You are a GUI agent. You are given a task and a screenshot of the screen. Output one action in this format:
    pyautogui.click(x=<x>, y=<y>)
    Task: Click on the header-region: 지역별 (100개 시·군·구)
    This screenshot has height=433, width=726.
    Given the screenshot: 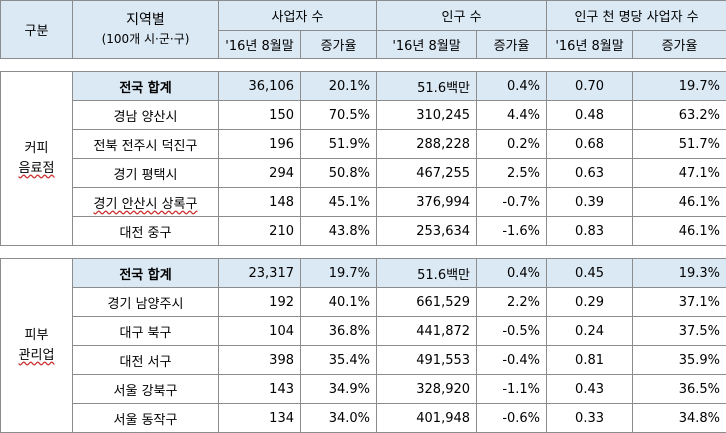 What is the action you would take?
    pyautogui.click(x=146, y=30)
    